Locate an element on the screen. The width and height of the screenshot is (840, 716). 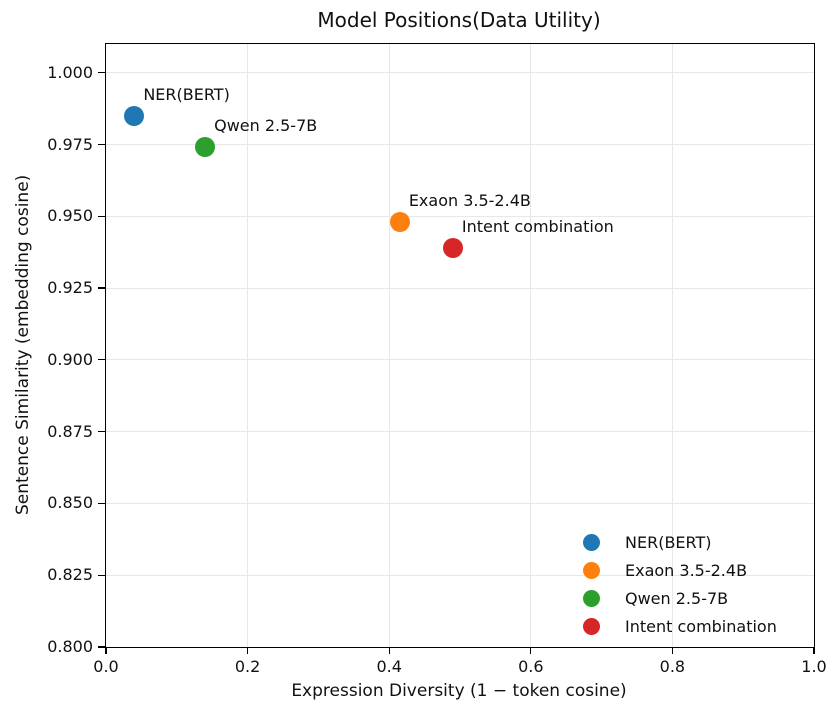
y-tick-label: 0.950 is located at coordinates (70, 216).